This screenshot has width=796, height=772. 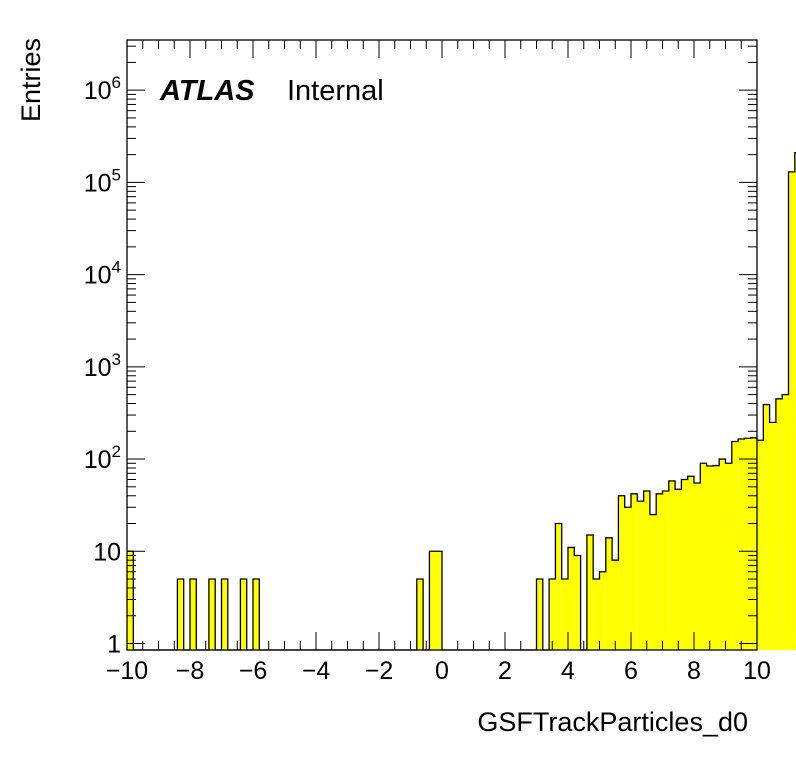 I want to click on x-tick-labels: −10 −8 −6 −4 −2 0 2 4 6 8 10, so click(x=438, y=671).